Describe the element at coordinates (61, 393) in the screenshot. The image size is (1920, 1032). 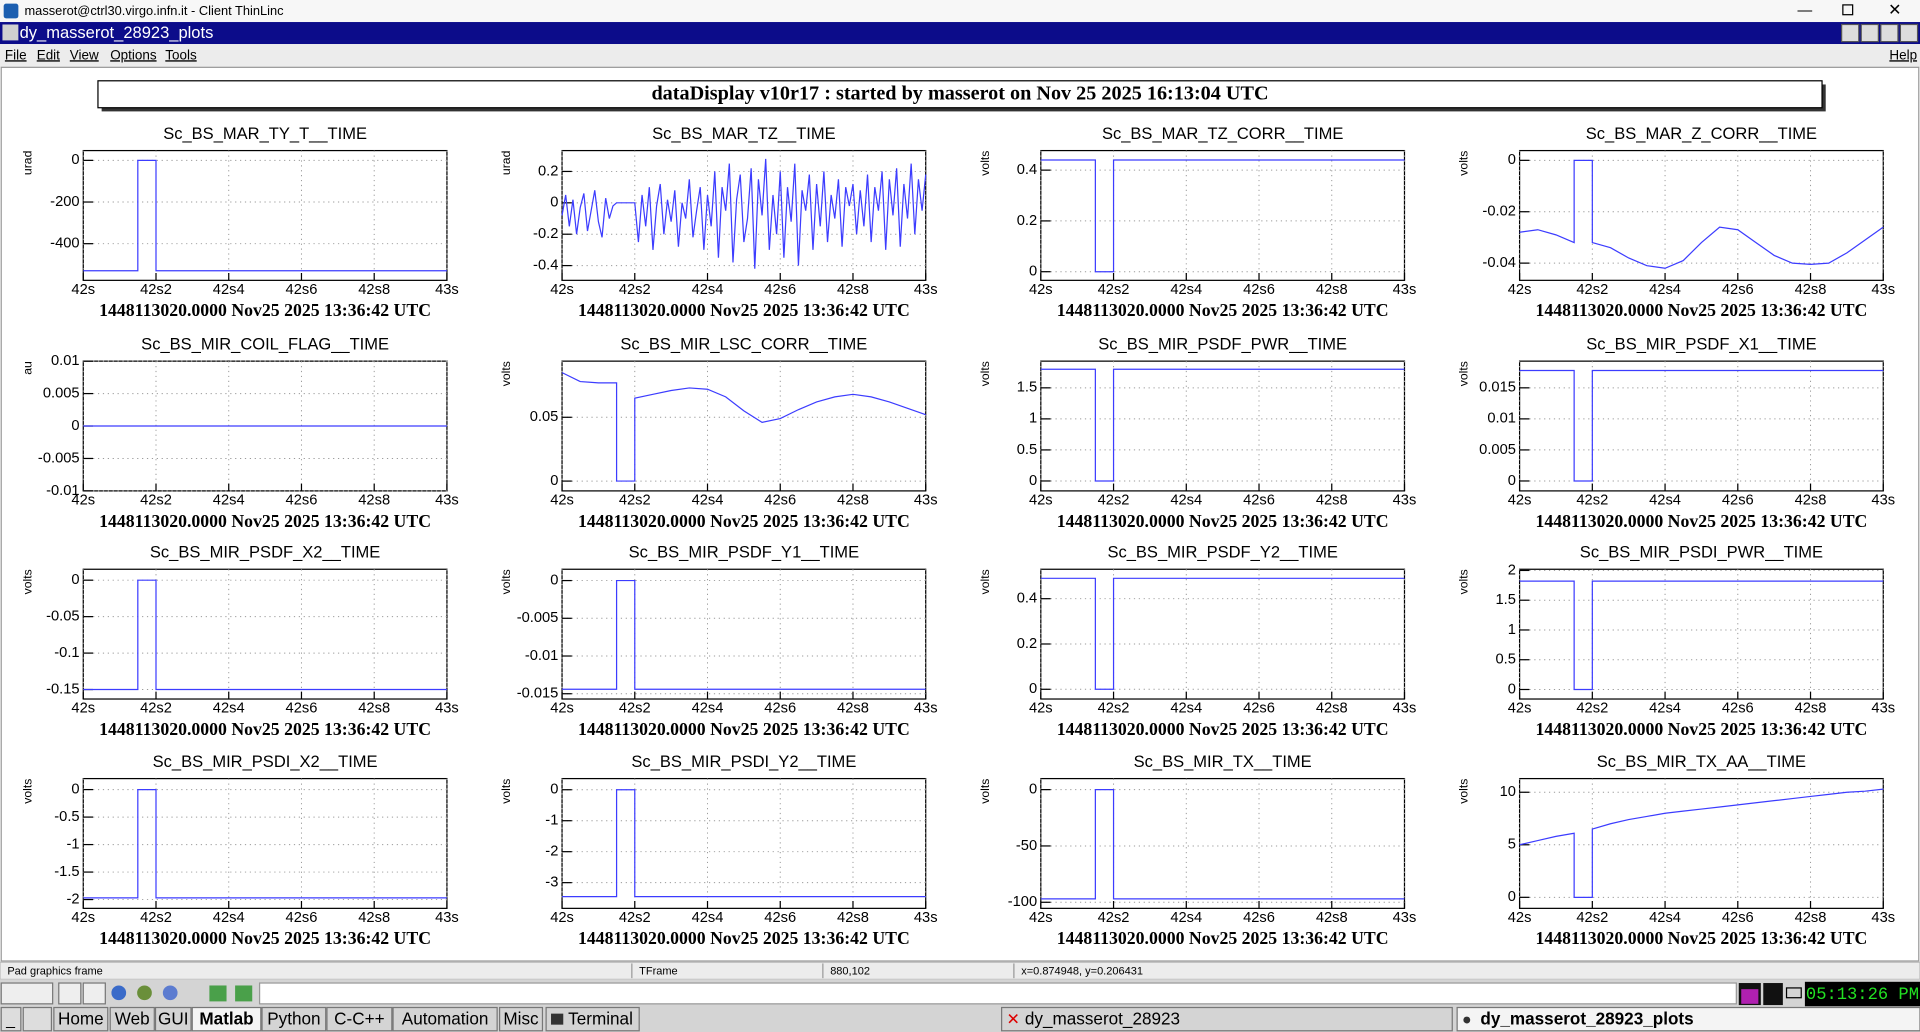
I see `y-tick-label: 0.005` at that location.